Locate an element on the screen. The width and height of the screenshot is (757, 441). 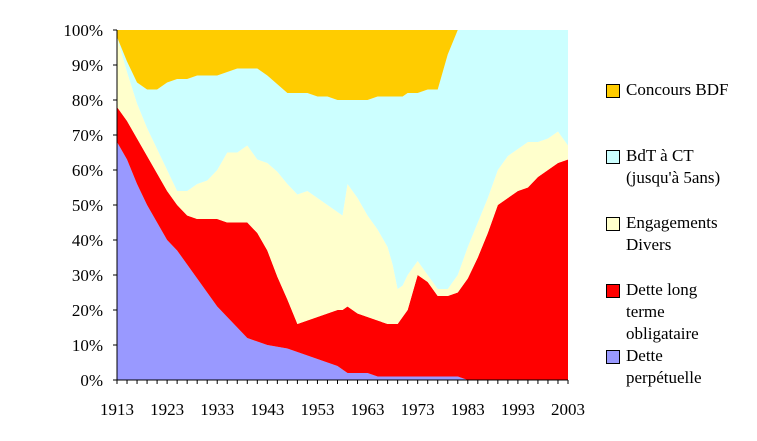
y-axis-ticks: 0% 10% 20% 30% 40% 50% 60% 70% 80% 90% 100% is located at coordinates (90, 205).